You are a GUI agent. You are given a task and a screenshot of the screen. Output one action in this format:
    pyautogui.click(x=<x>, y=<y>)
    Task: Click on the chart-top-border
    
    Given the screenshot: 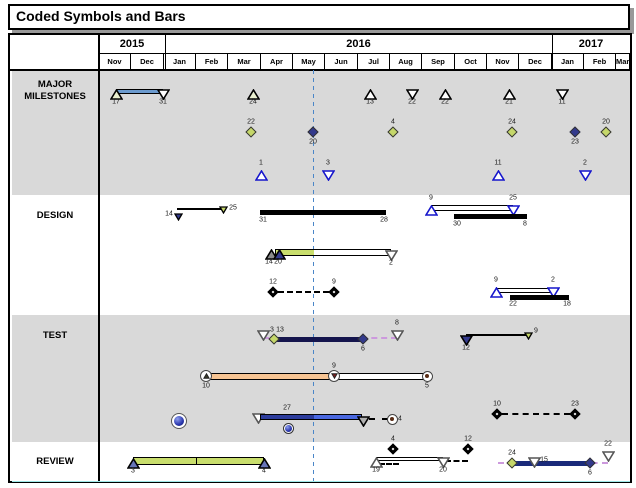 What is the action you would take?
    pyautogui.click(x=320, y=70)
    